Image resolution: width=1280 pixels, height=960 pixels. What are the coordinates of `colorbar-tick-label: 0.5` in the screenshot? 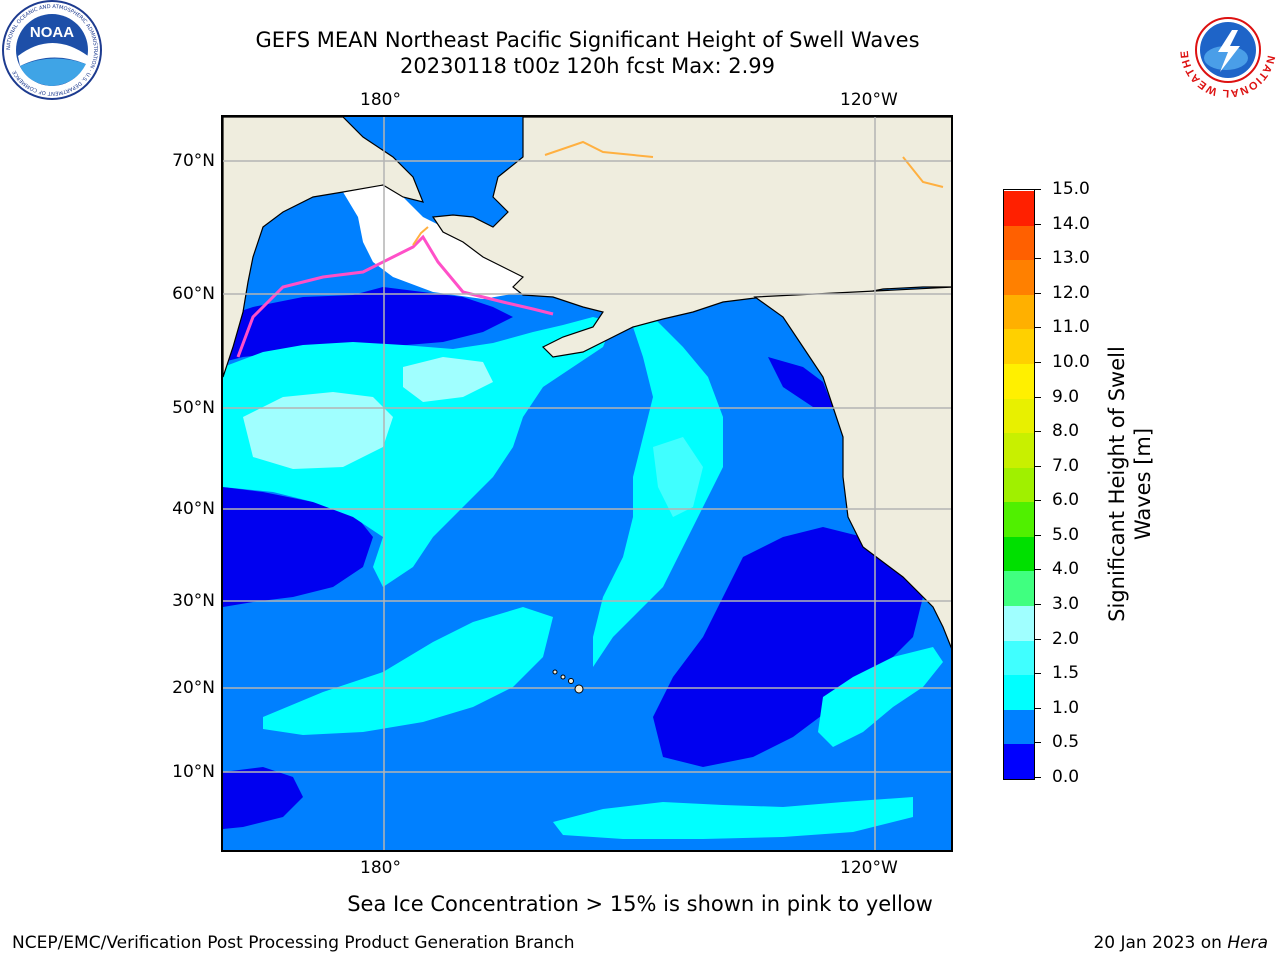 It's located at (1066, 742).